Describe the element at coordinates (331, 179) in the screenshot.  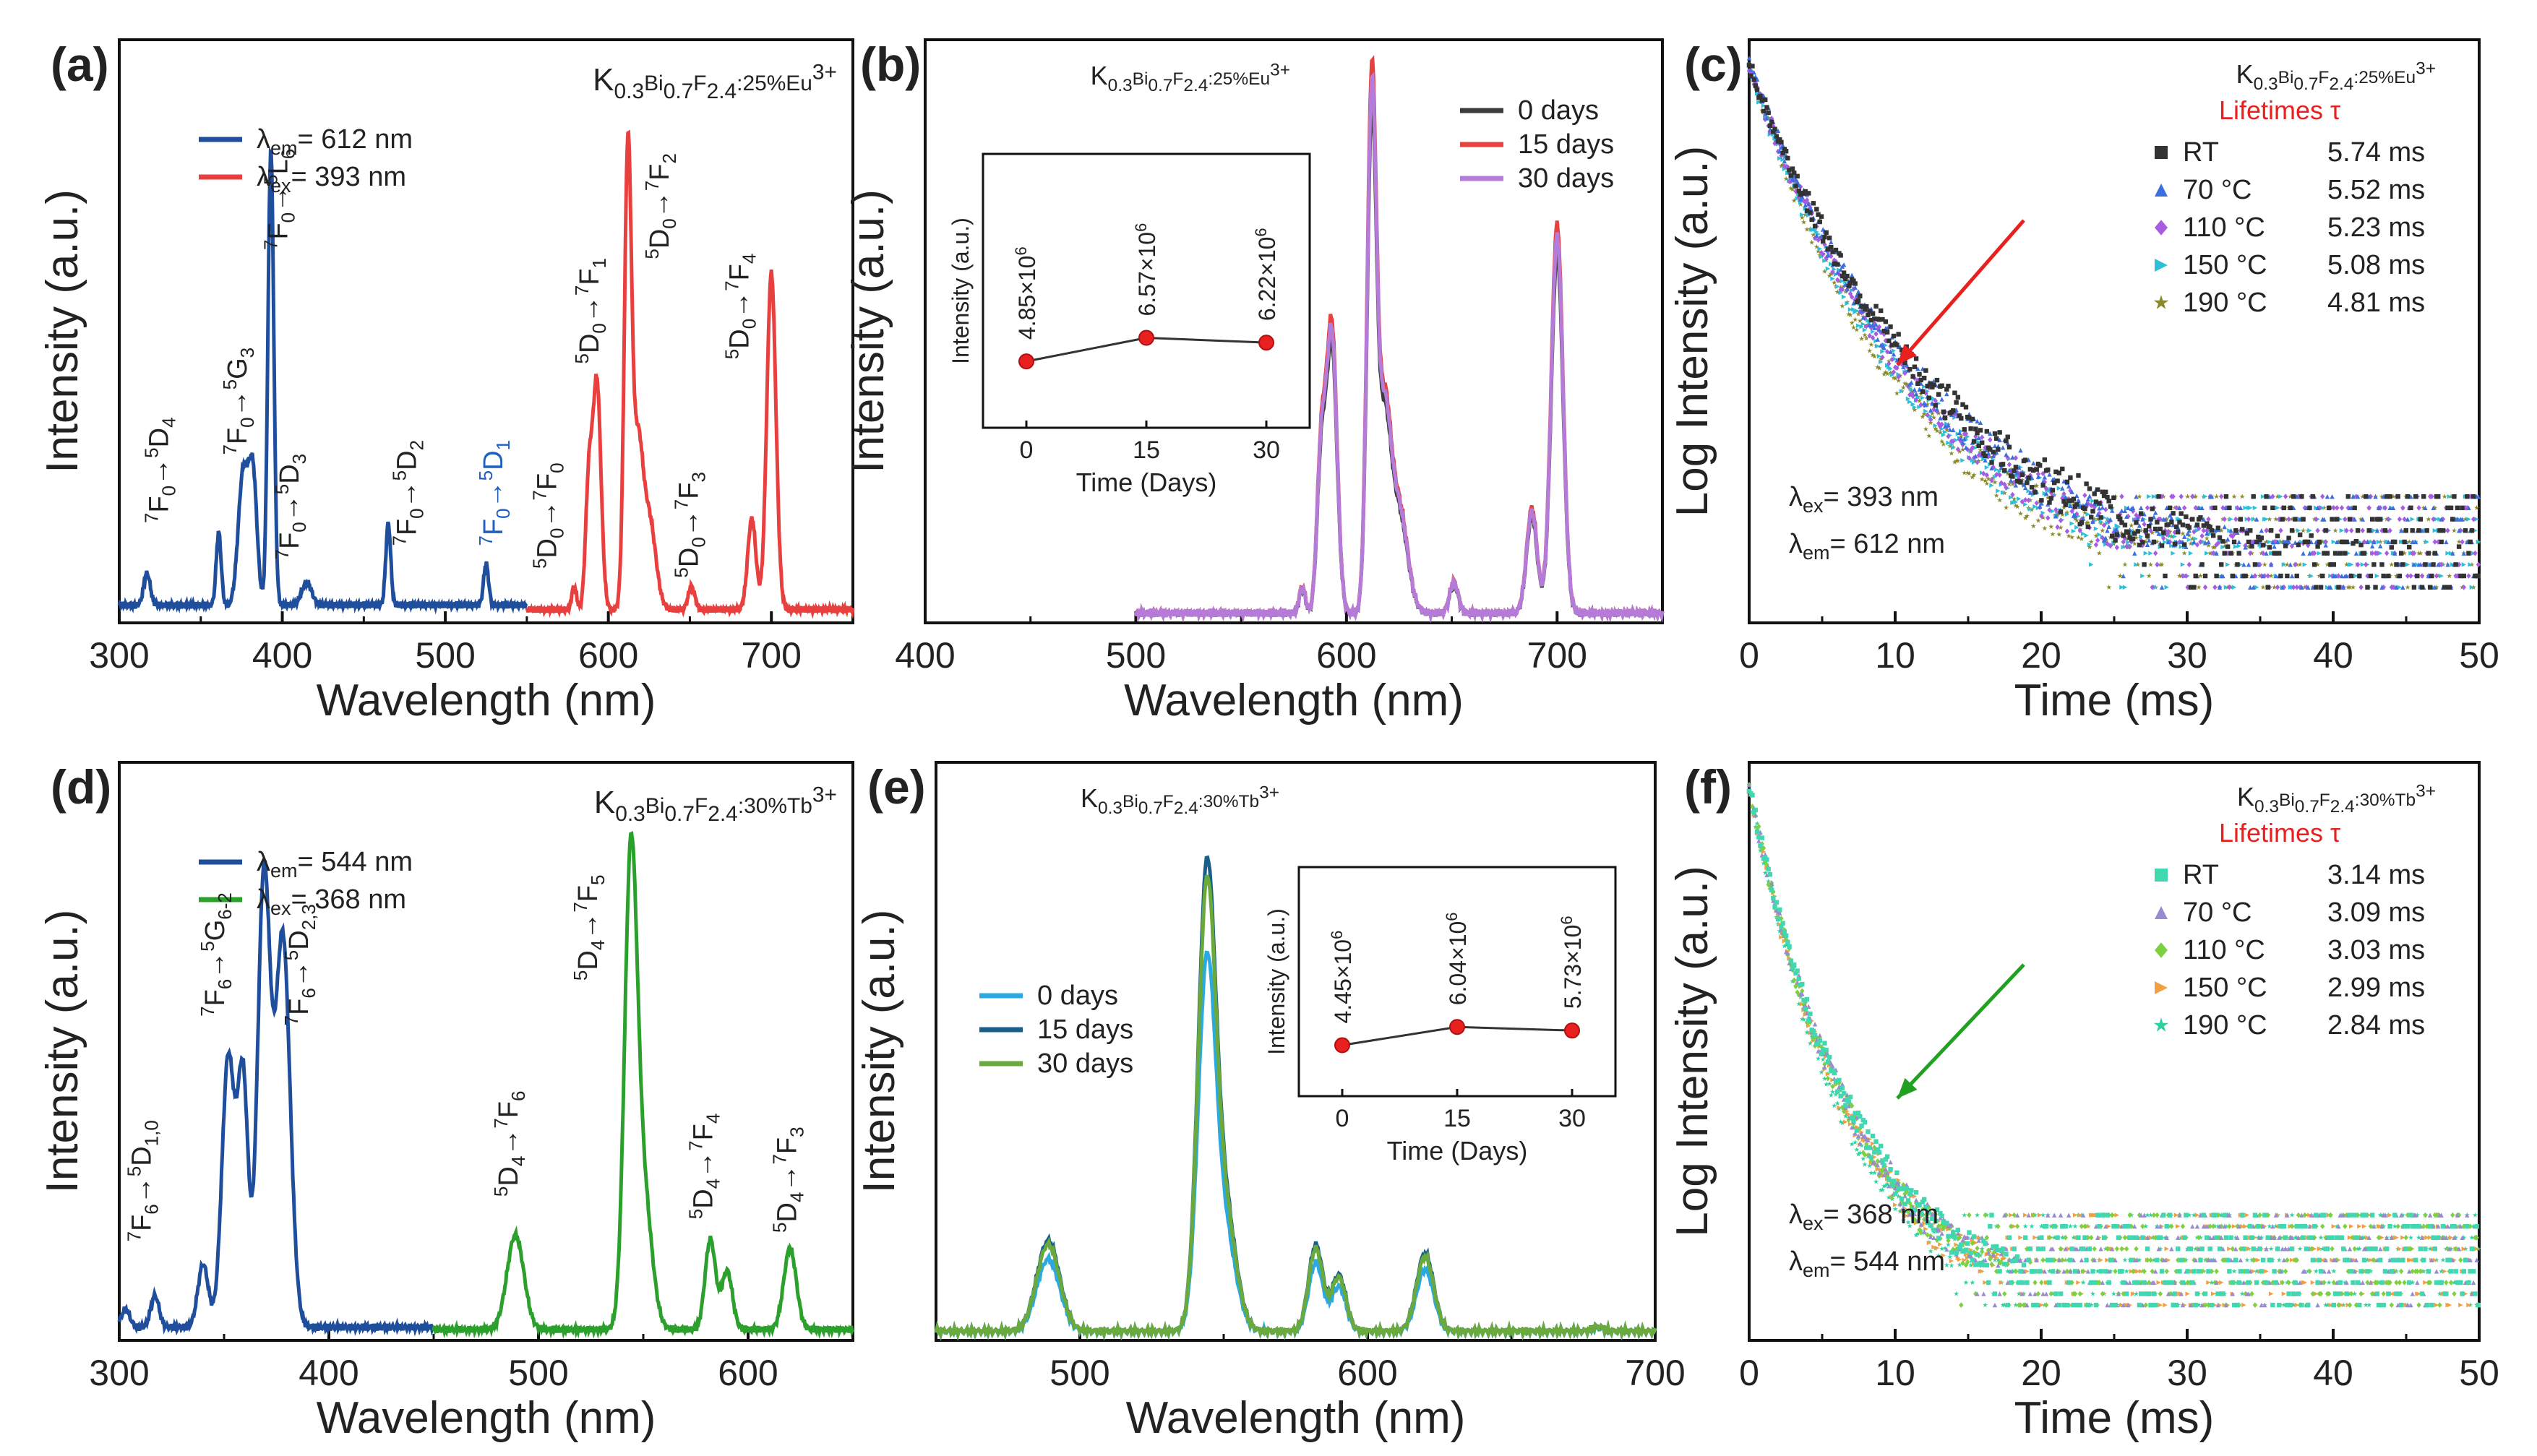
I see `legend-entry: λex= 393 nm` at that location.